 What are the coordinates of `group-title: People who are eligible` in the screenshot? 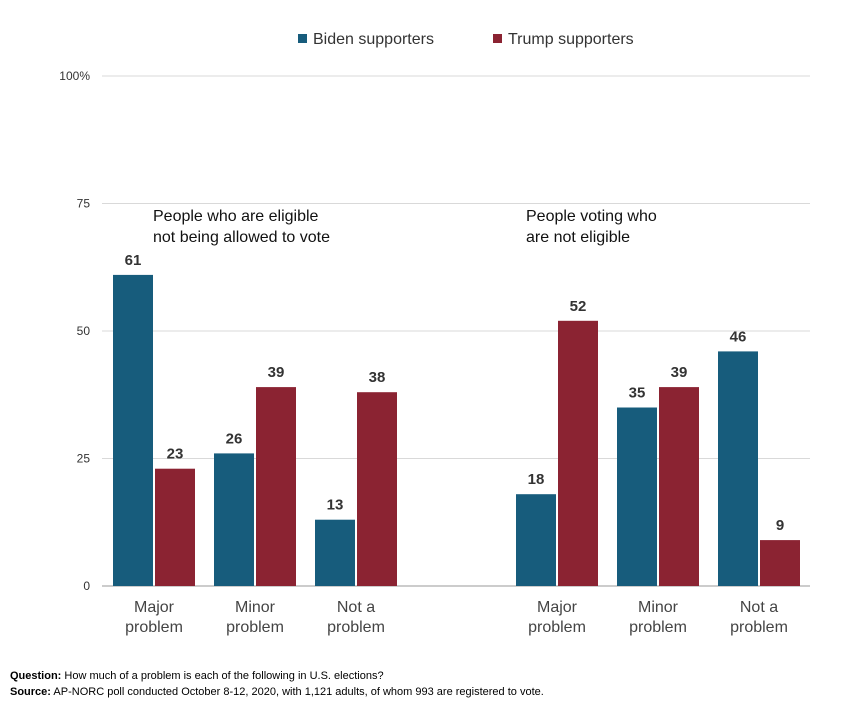 It's located at (236, 216).